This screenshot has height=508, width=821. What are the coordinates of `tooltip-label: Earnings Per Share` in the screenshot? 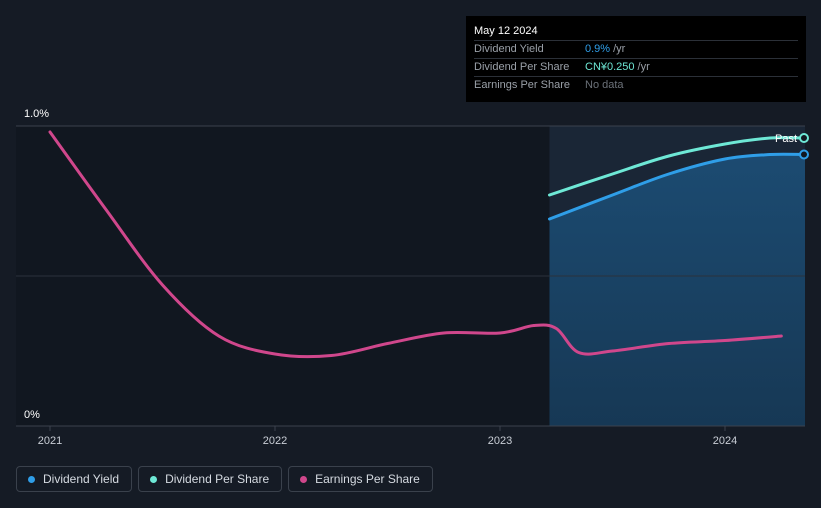 It's located at (522, 85).